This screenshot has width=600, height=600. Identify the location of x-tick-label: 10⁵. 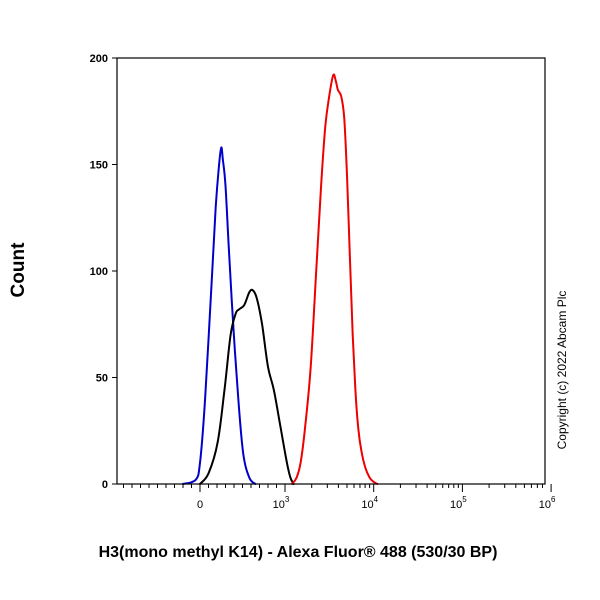
(458, 503).